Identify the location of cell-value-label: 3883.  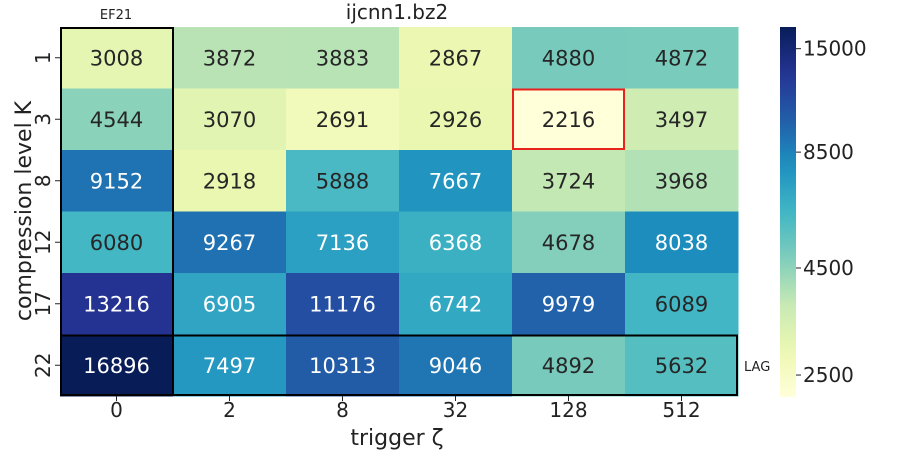
(342, 58).